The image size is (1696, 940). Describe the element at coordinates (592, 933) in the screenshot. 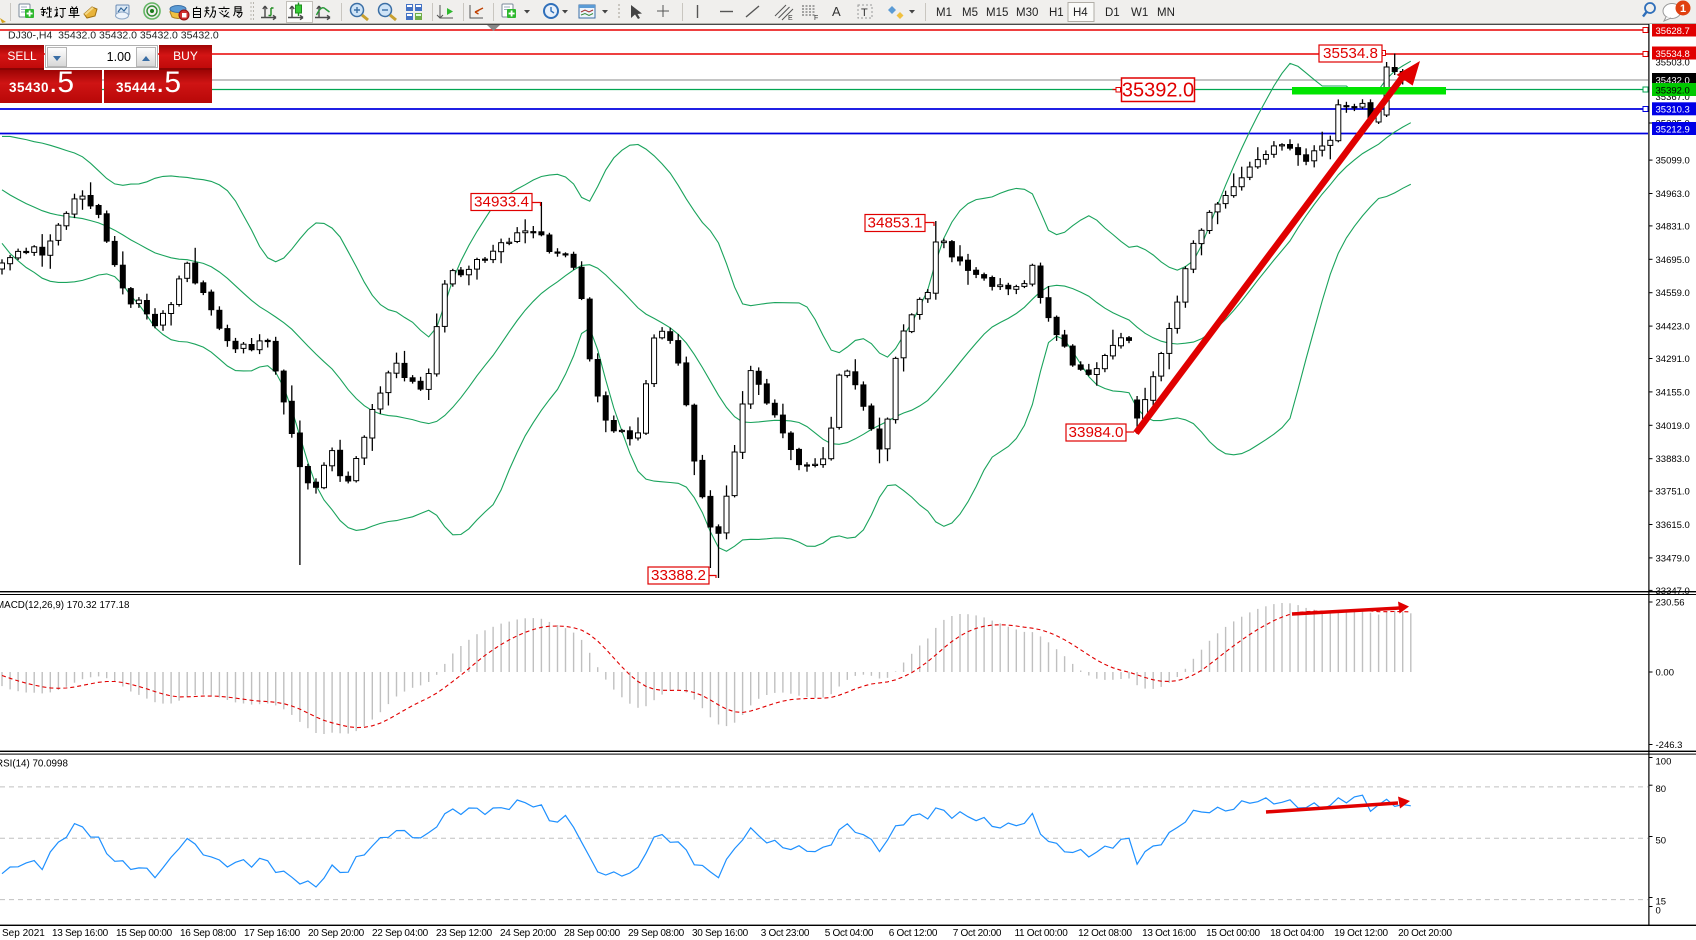

I see `svg-text: 28 Sep 00:00` at that location.